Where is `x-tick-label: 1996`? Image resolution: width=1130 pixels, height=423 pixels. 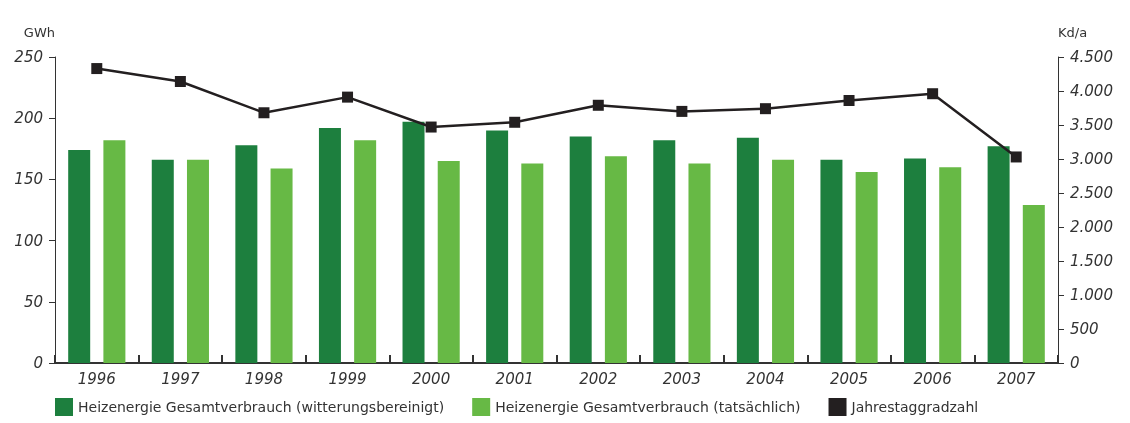 x-tick-label: 1996 is located at coordinates (96, 378).